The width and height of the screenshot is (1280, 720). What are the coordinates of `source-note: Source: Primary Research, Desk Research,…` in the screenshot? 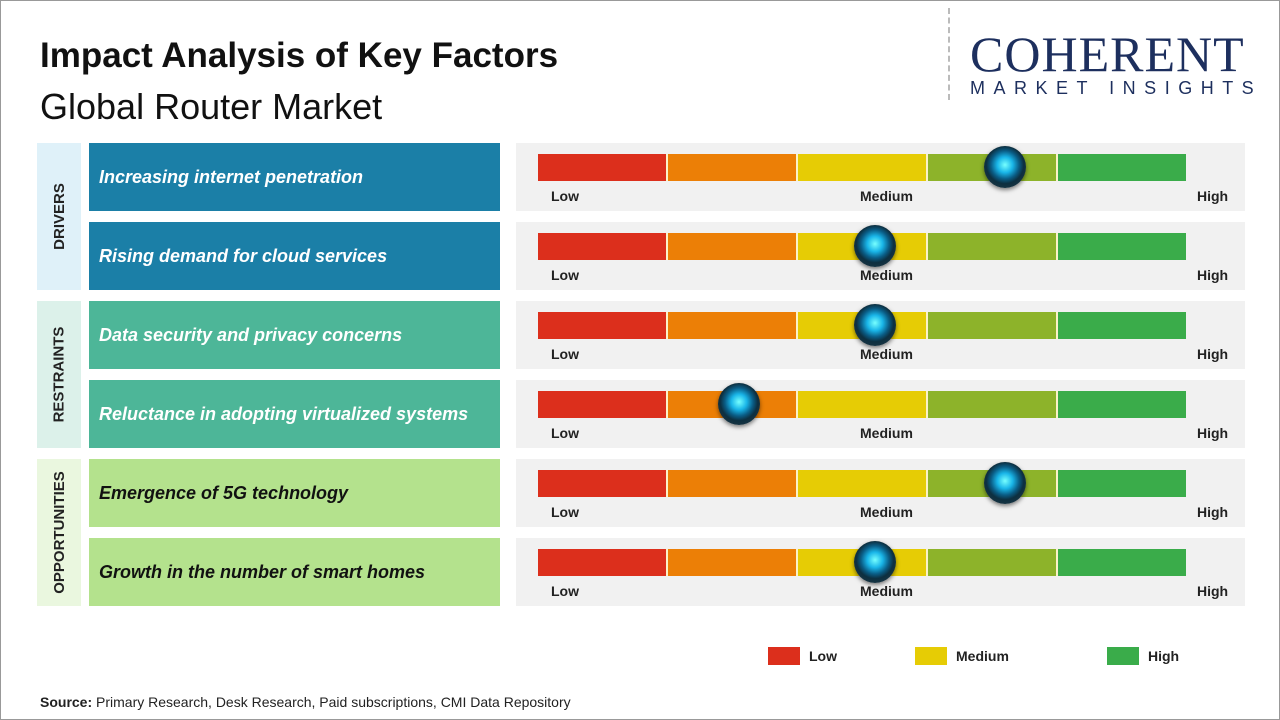 It's located at (305, 702).